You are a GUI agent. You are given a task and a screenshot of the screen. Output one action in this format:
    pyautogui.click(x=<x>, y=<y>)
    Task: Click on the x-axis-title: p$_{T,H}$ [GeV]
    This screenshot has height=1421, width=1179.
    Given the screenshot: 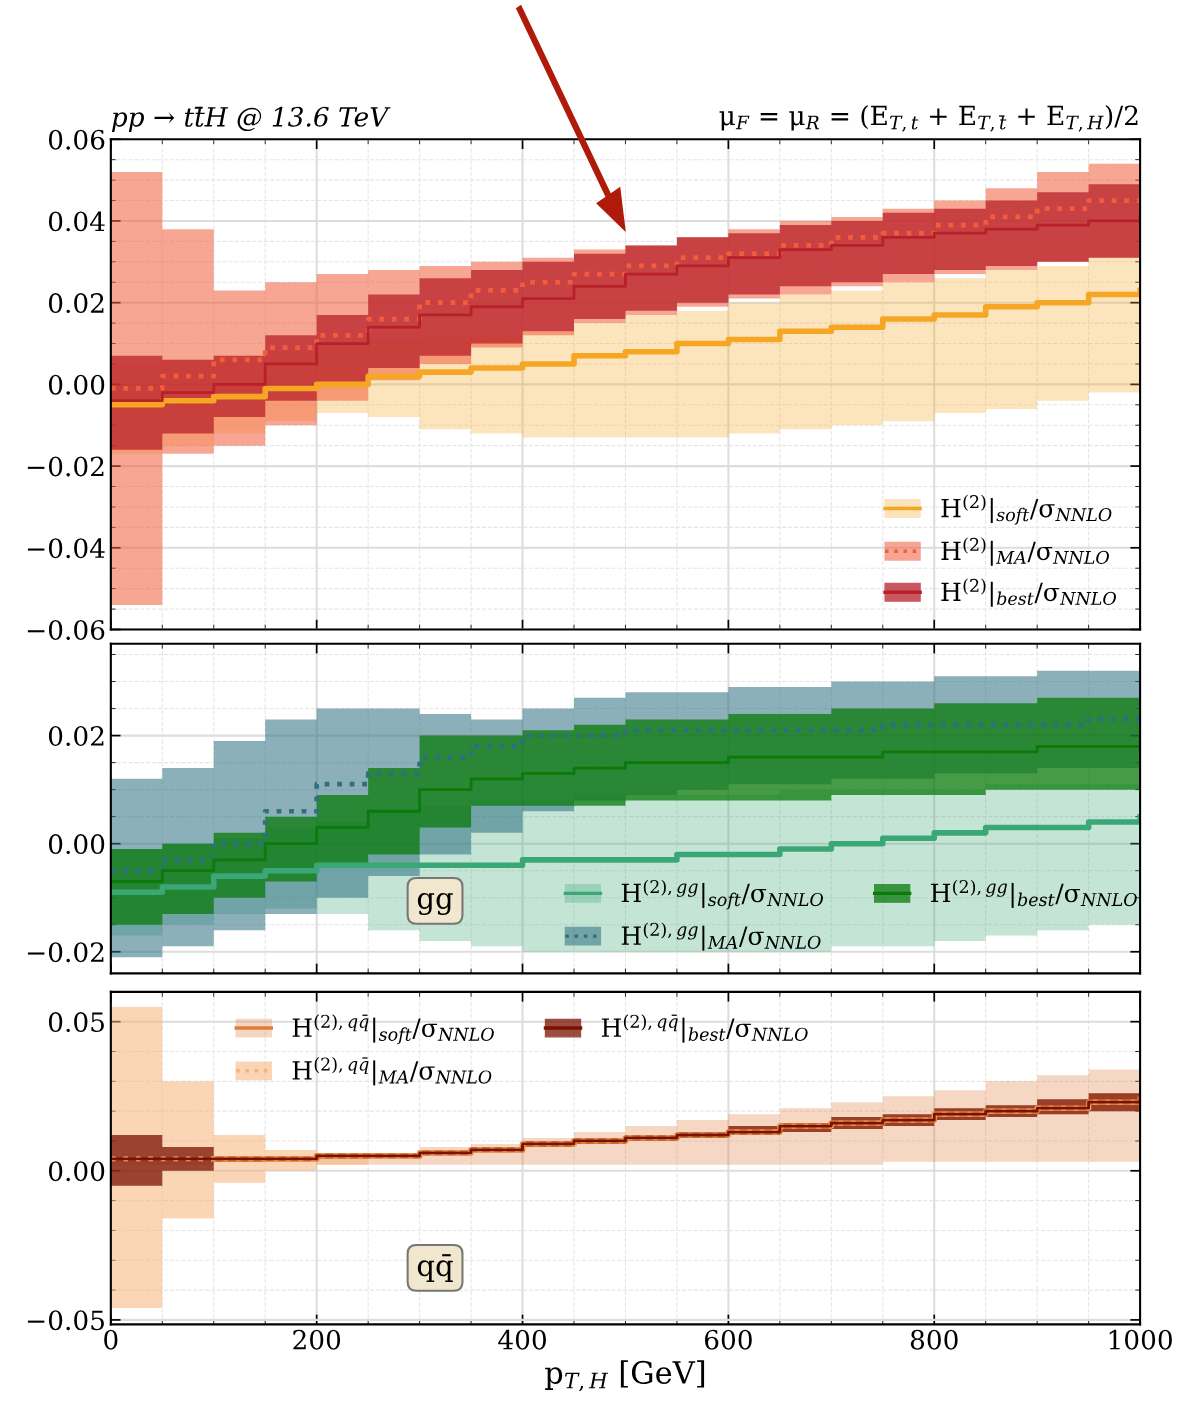 What is the action you would take?
    pyautogui.click(x=625, y=1376)
    